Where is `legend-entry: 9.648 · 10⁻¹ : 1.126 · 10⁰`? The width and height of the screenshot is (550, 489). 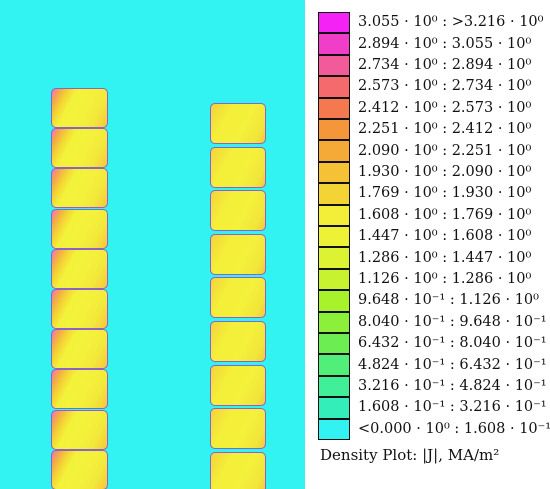
legend-entry: 9.648 · 10⁻¹ : 1.126 · 10⁰ is located at coordinates (434, 301).